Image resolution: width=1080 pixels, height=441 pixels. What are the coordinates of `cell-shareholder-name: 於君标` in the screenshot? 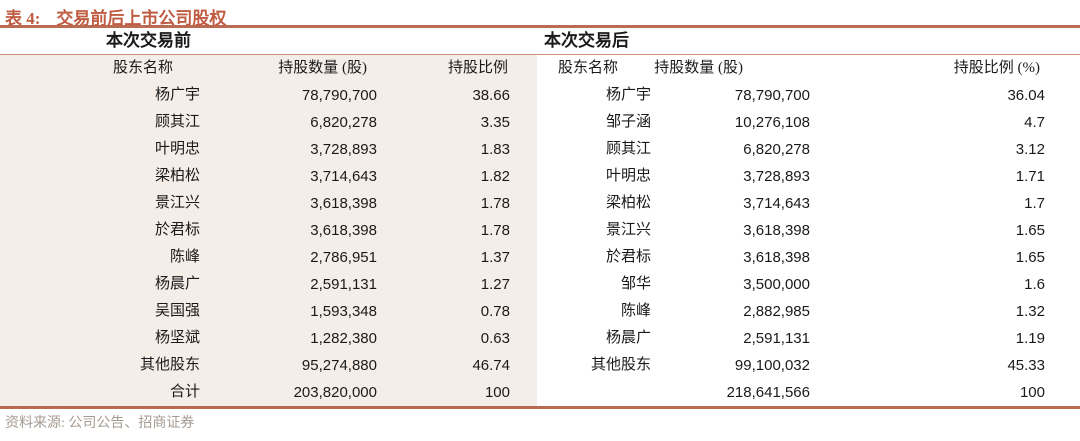 It's located at (177, 230).